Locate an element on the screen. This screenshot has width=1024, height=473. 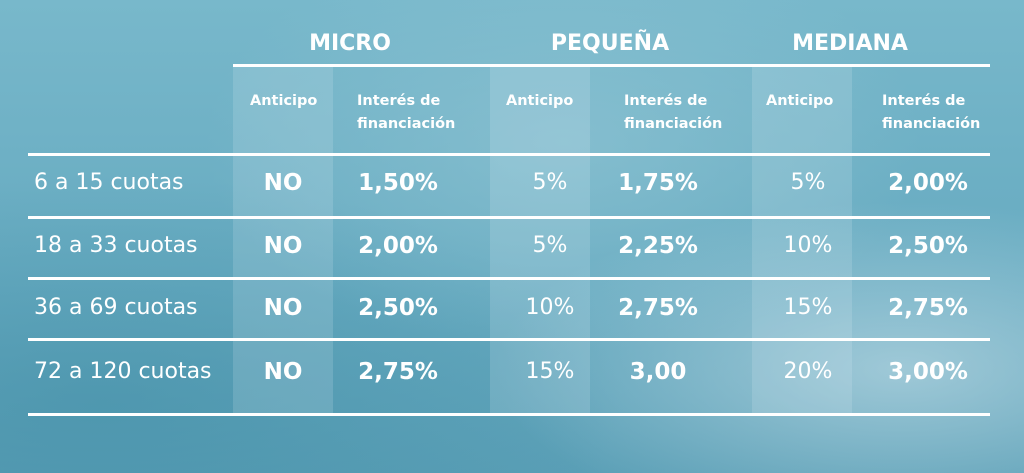
subheader-anticipo-micro: Anticipo is located at coordinates (284, 101).